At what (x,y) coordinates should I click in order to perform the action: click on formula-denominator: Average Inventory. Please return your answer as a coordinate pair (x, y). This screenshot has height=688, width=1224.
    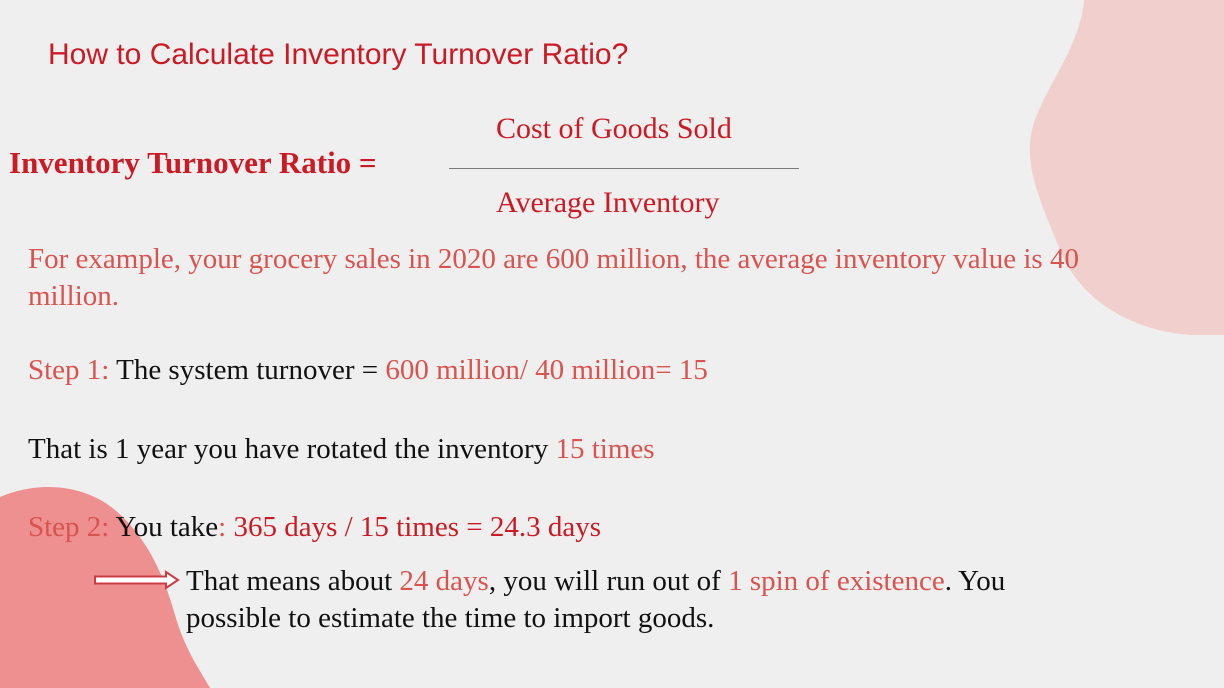
    Looking at the image, I should click on (608, 202).